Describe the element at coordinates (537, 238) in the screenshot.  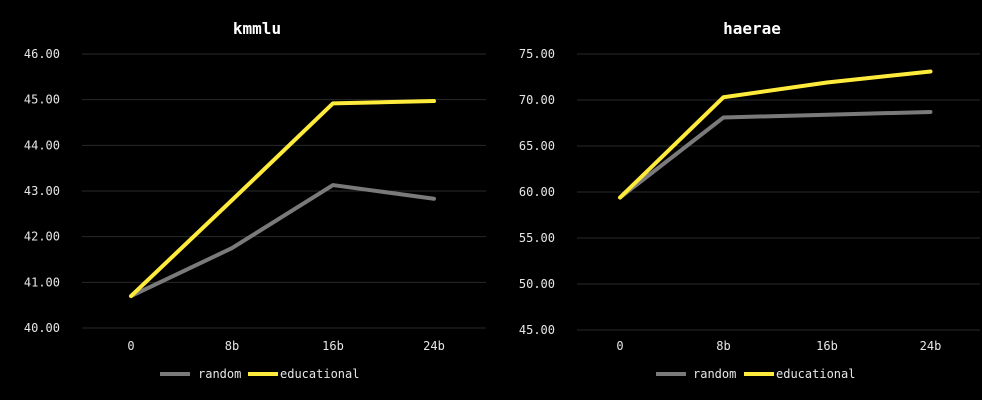
I see `y-tick-label: 55.00` at that location.